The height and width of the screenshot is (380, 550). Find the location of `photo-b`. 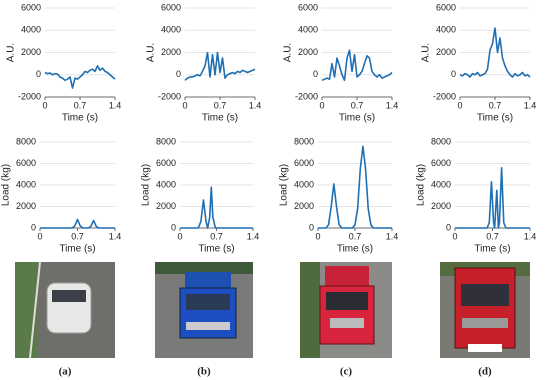

photo-b is located at coordinates (204, 310).